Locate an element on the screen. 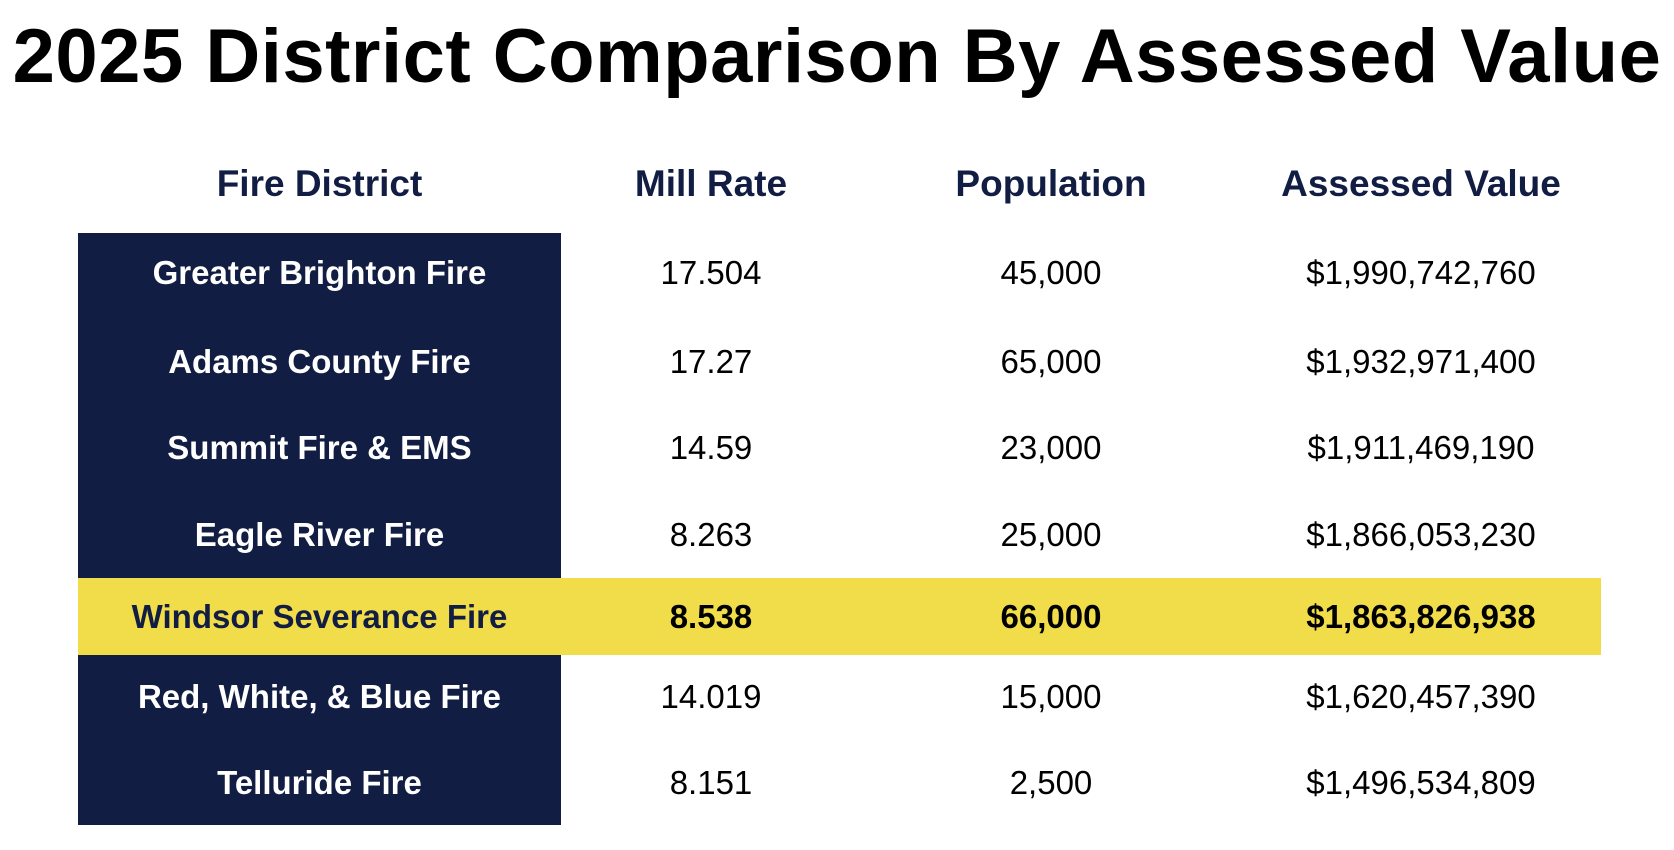 The image size is (1674, 850). population-value: 66,000 is located at coordinates (1051, 616).